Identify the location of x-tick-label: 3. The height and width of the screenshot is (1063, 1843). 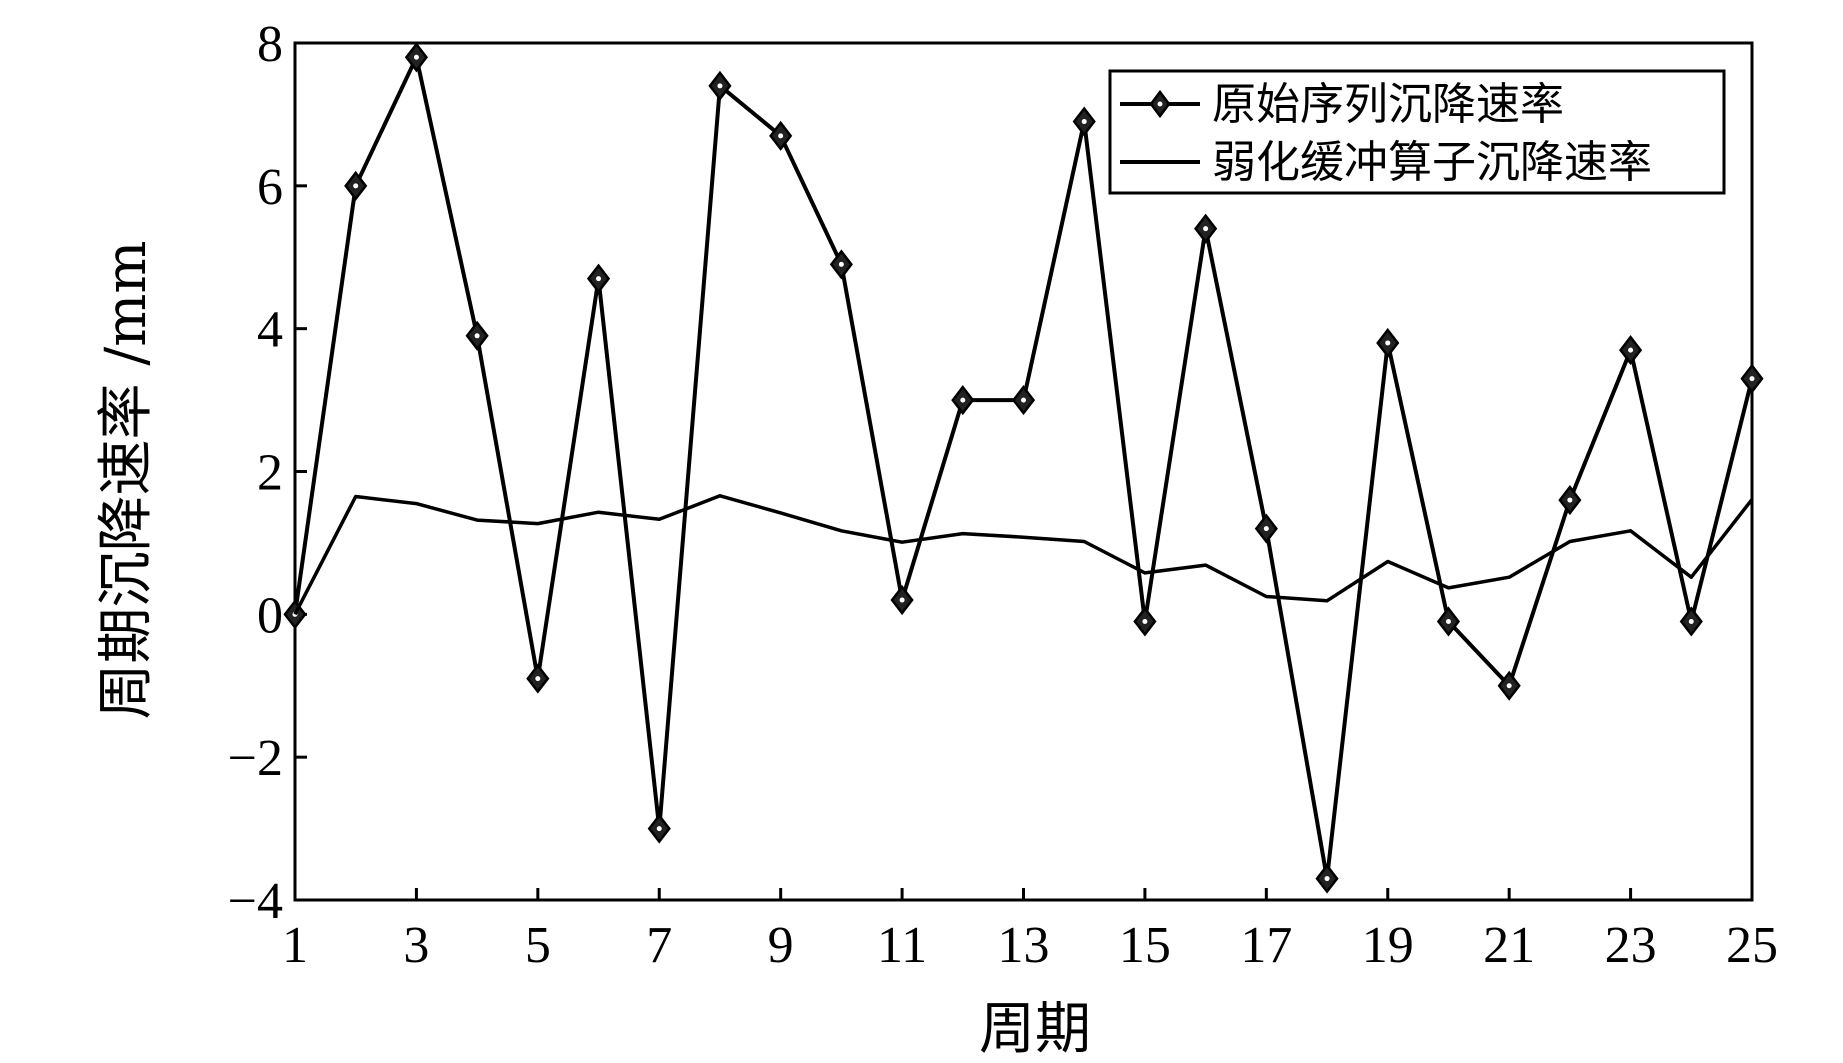
(416, 945).